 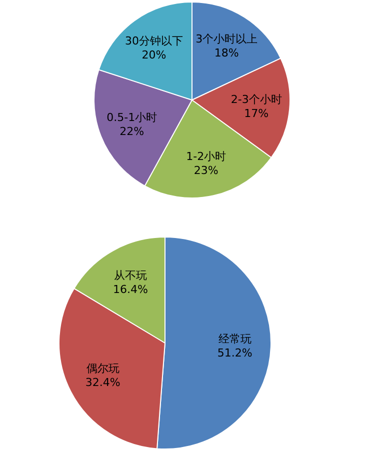 I want to click on data-label: 16.4%, so click(x=130, y=289).